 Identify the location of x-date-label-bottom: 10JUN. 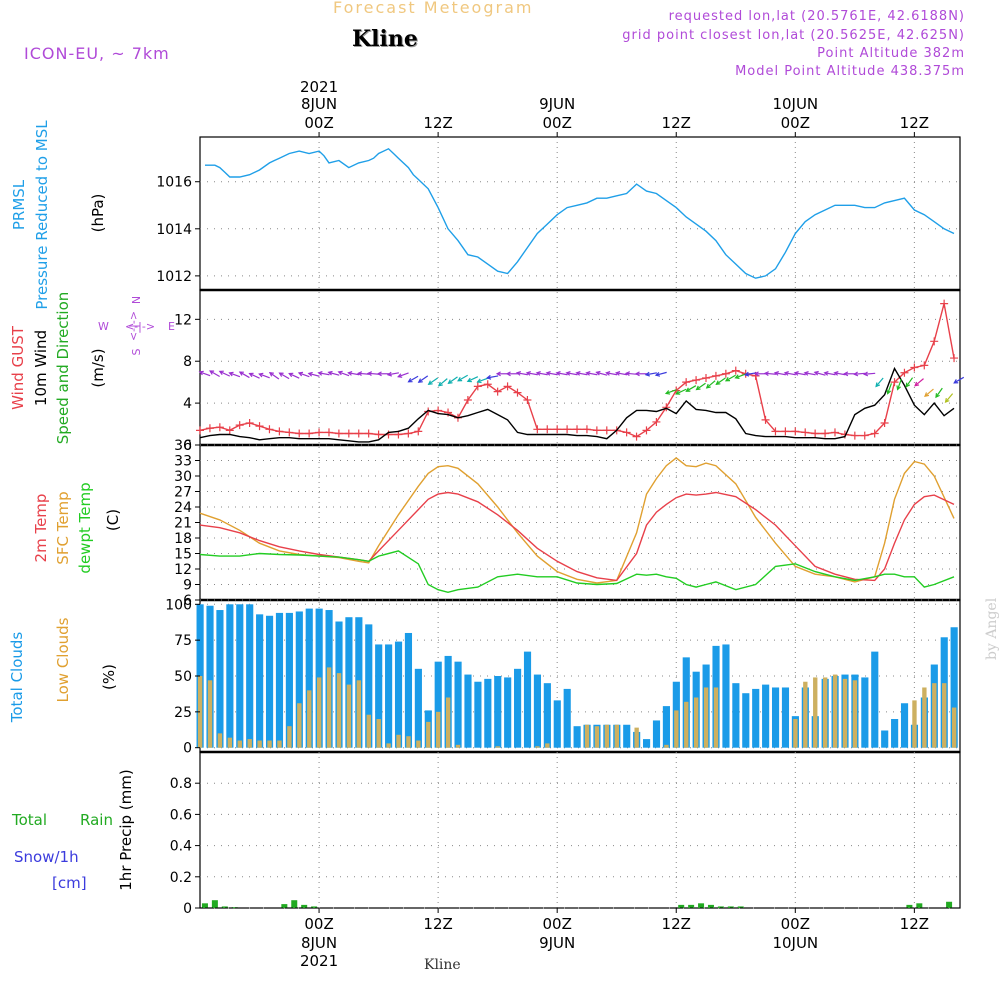
(795, 943).